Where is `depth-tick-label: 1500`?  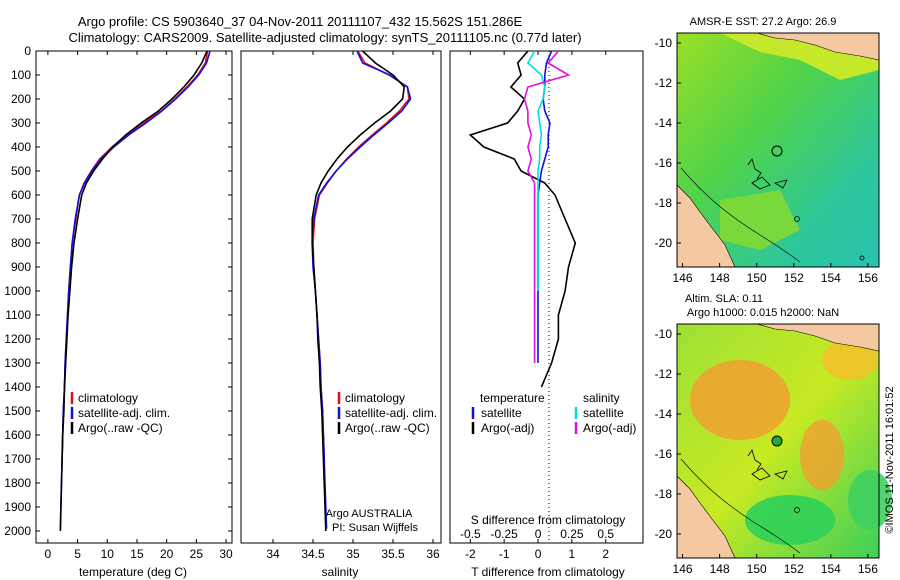 depth-tick-label: 1500 is located at coordinates (17, 411).